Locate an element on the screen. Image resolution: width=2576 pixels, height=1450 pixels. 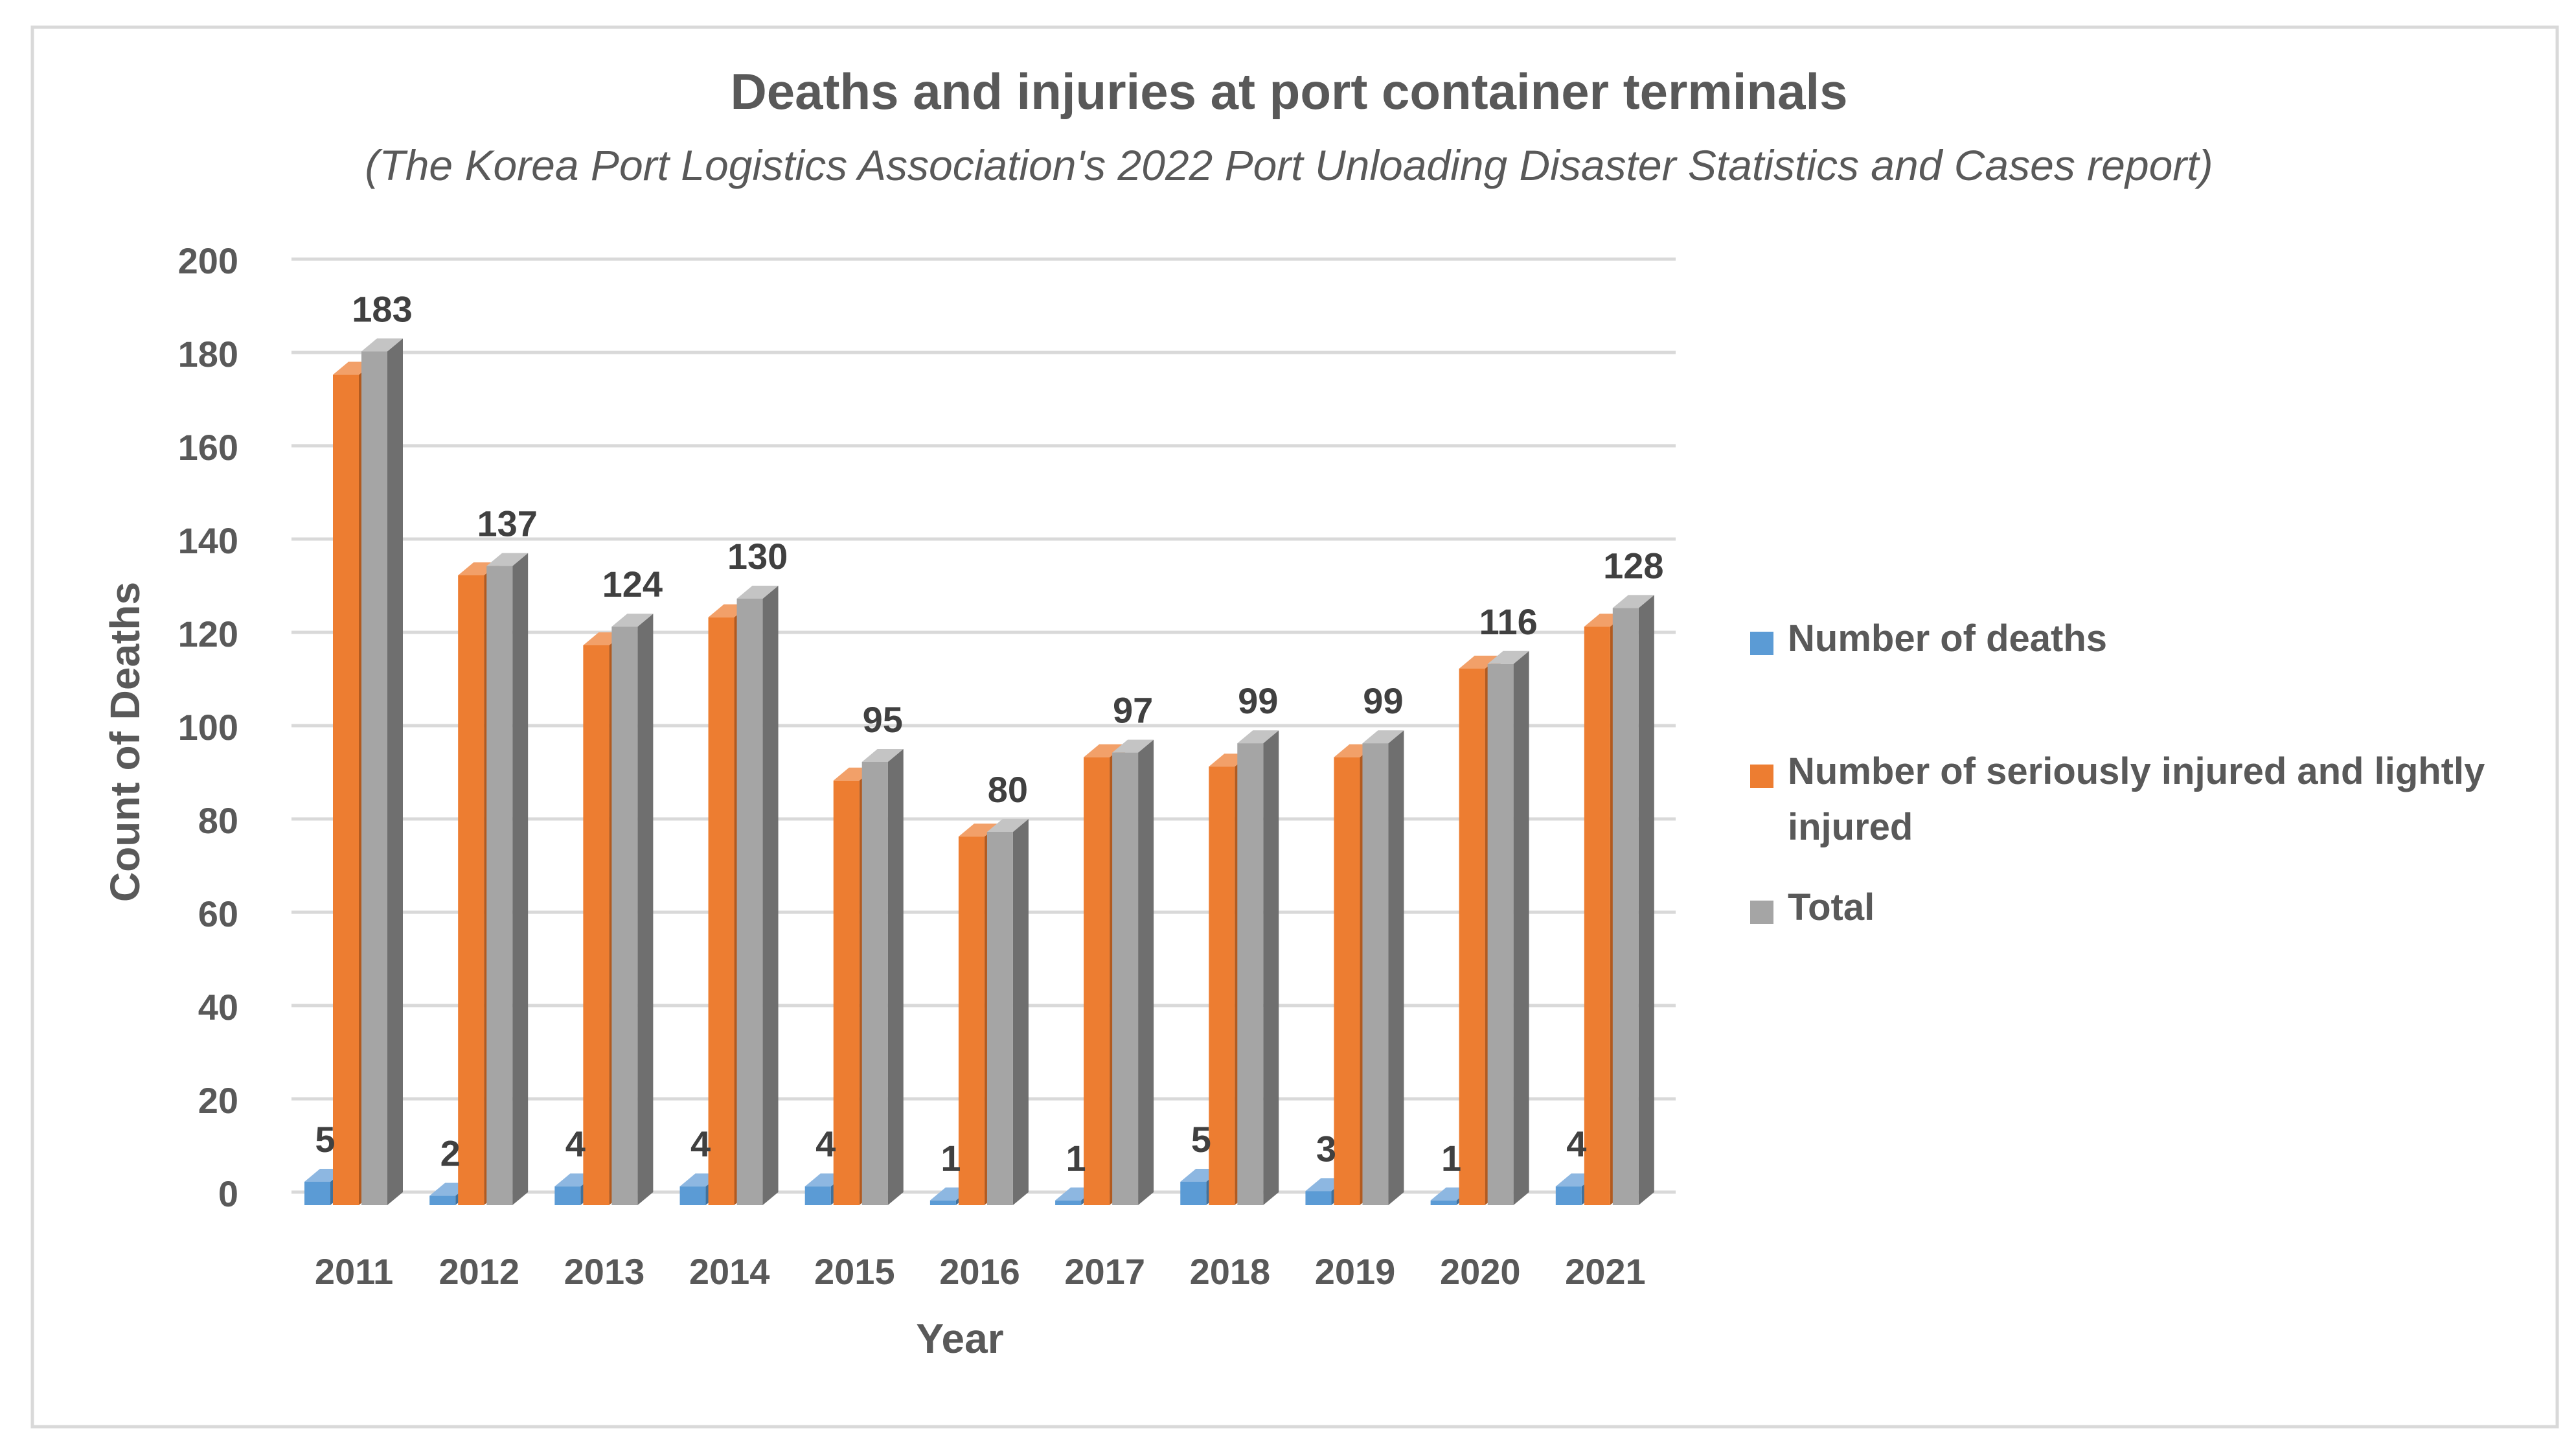
x-tick-label: 2017 is located at coordinates (1104, 1271).